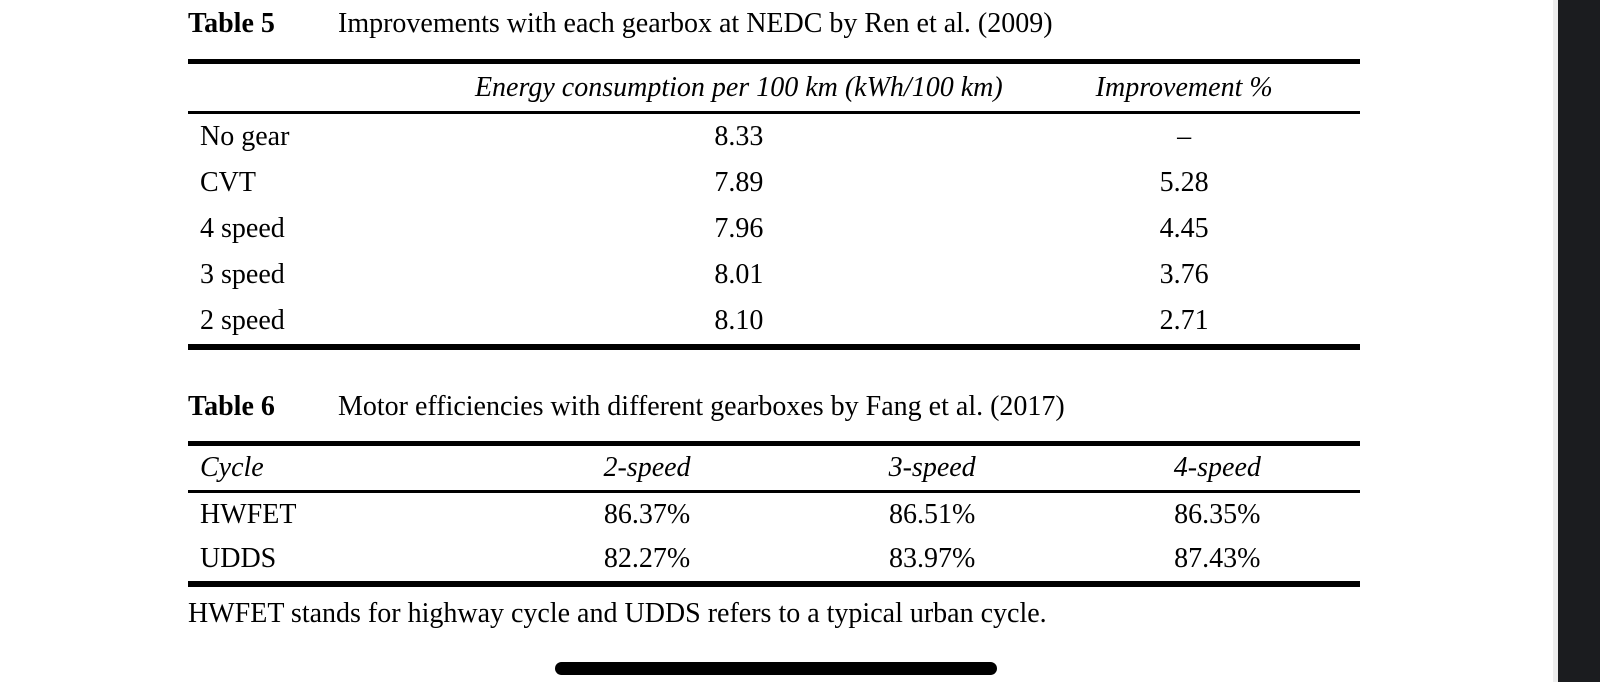 The height and width of the screenshot is (682, 1600). I want to click on table-cell: 8.10, so click(739, 320).